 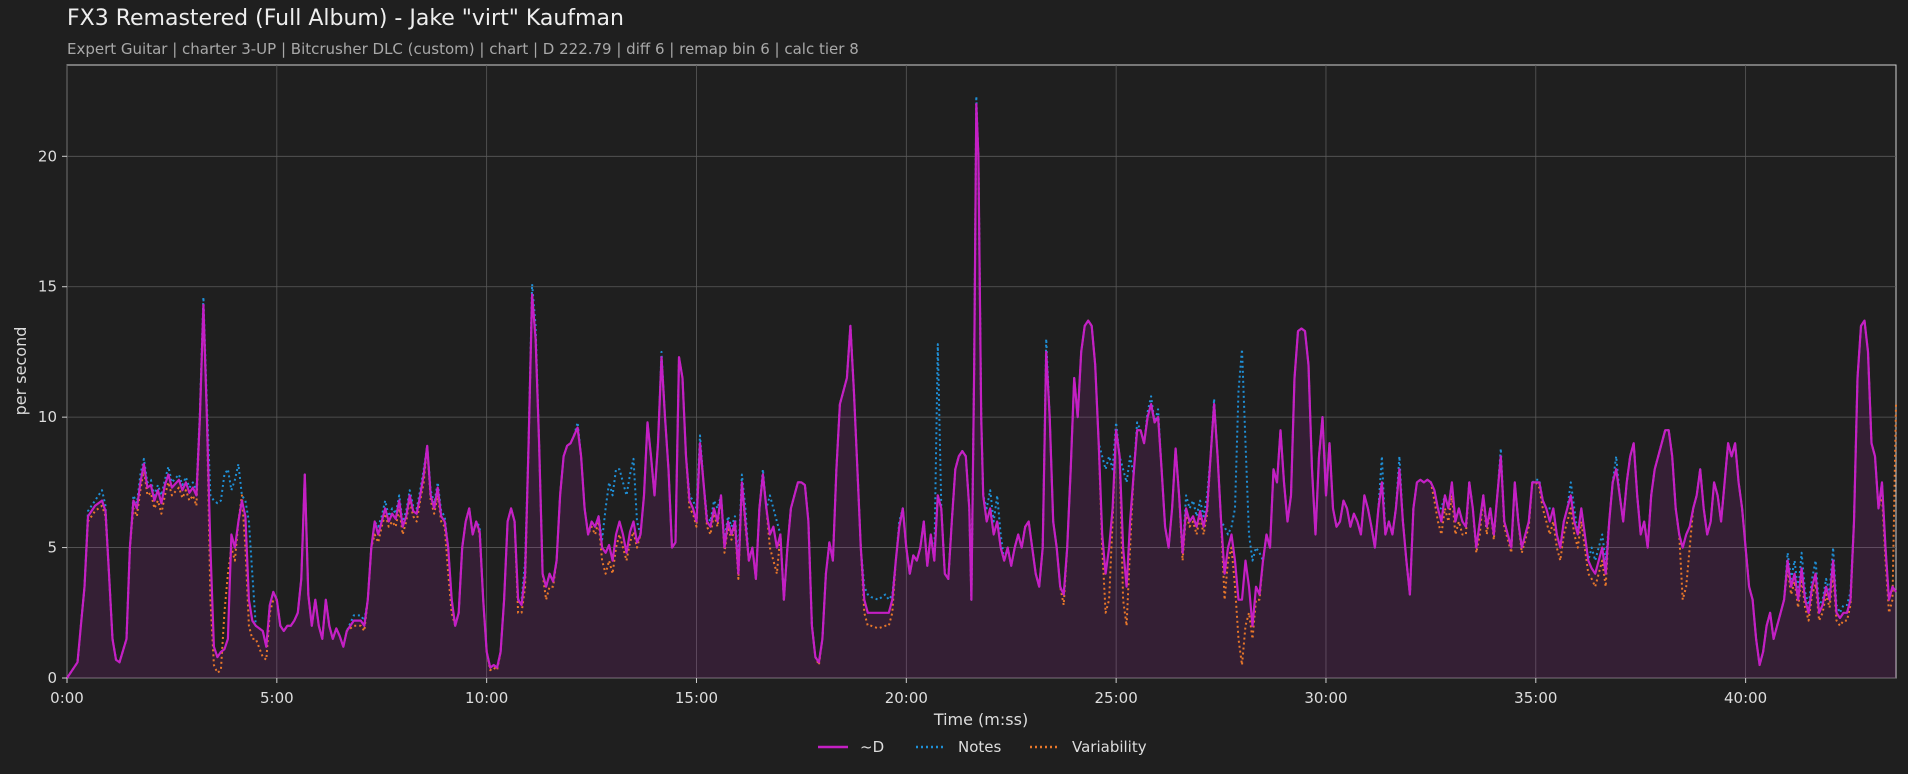 What do you see at coordinates (20, 371) in the screenshot?
I see `y-axis-label: per second` at bounding box center [20, 371].